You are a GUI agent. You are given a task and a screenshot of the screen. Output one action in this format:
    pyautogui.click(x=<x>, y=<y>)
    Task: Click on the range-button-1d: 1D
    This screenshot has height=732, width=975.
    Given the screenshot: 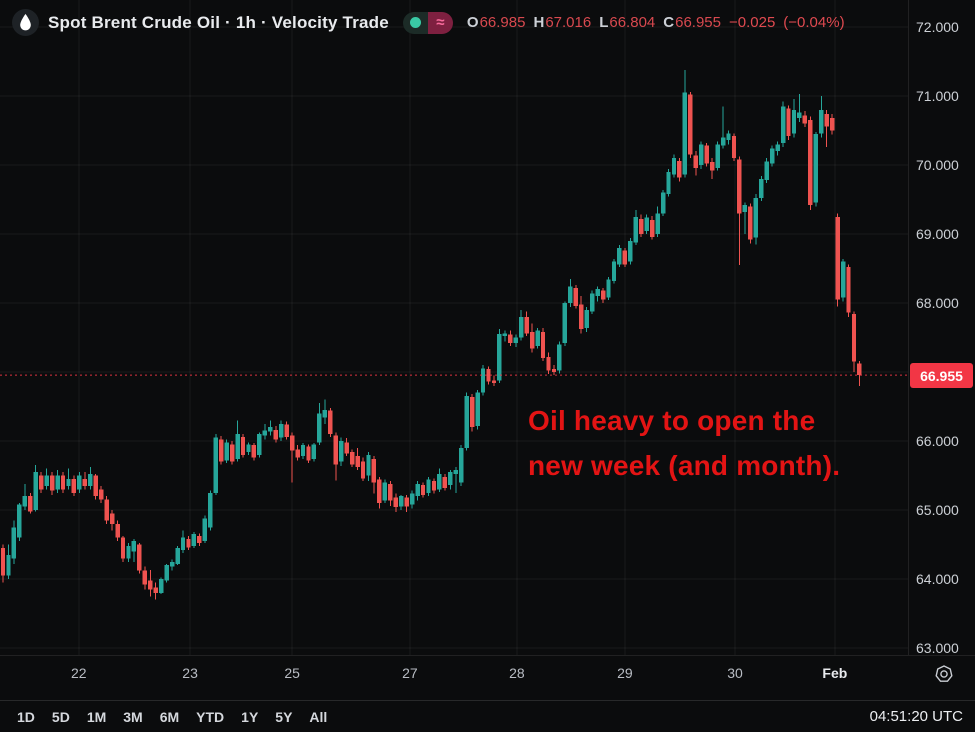 What is the action you would take?
    pyautogui.click(x=26, y=716)
    